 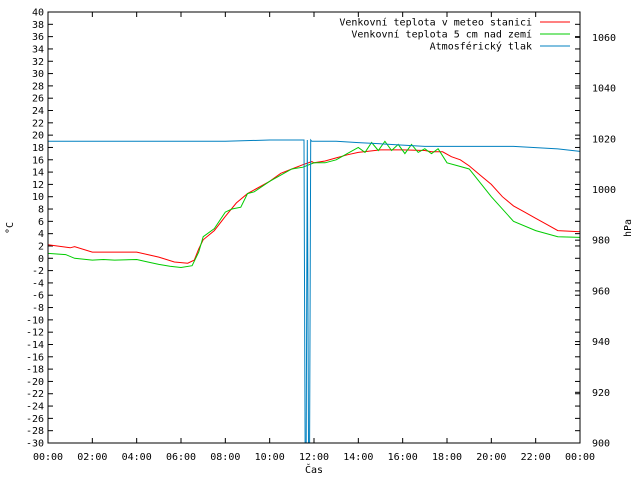 What do you see at coordinates (491, 457) in the screenshot?
I see `x-tick-label: 20:00` at bounding box center [491, 457].